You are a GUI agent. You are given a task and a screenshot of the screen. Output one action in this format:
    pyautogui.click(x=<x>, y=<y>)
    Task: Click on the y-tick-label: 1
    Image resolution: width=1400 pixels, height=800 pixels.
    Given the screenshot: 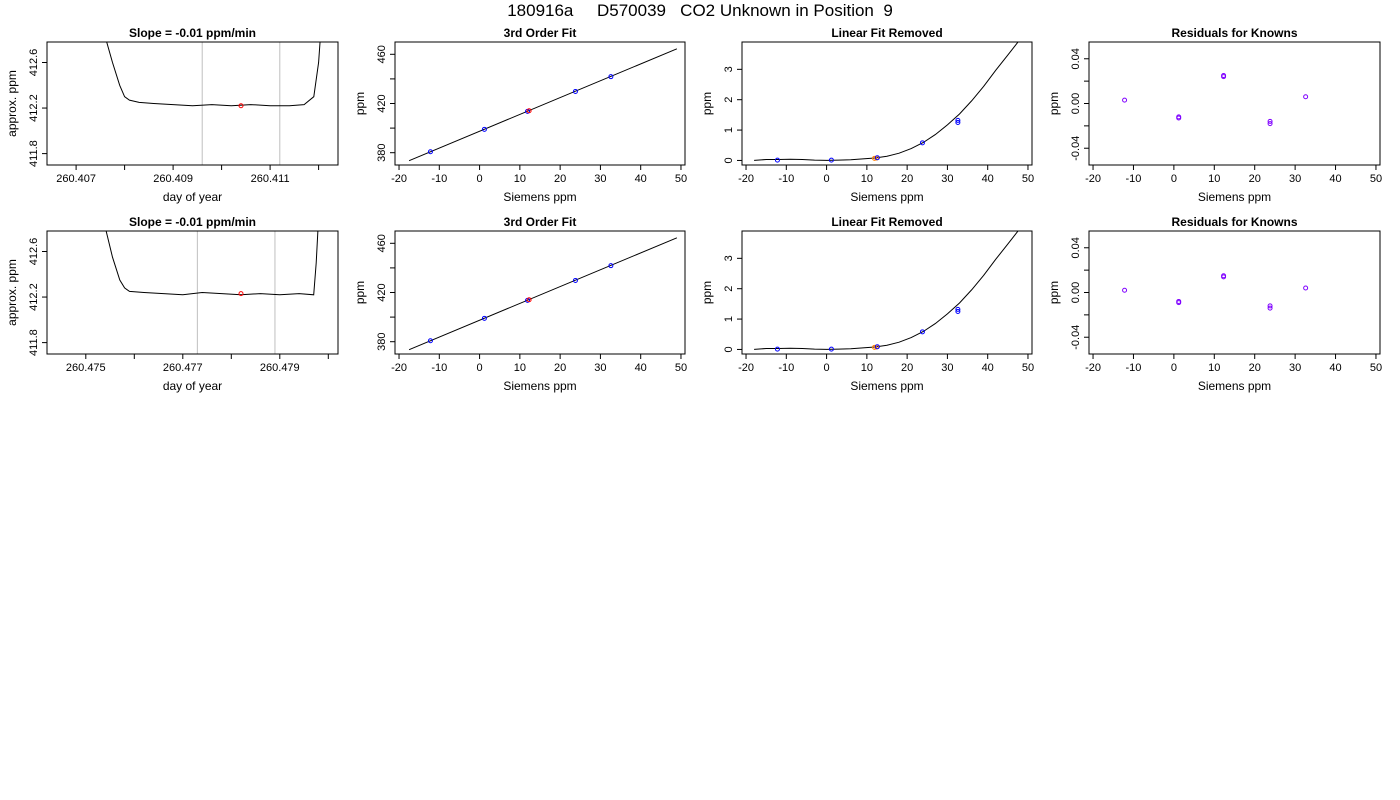 What is the action you would take?
    pyautogui.click(x=729, y=319)
    